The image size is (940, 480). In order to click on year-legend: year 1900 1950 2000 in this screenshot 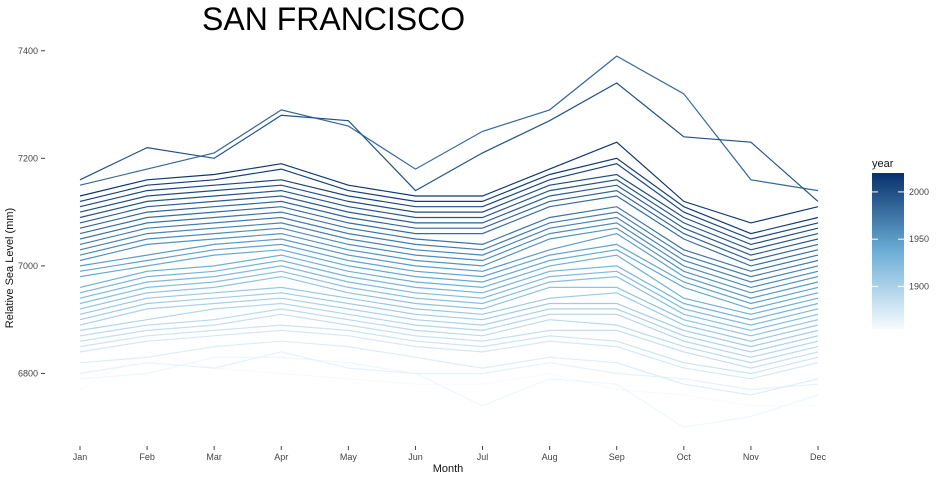, I will do `click(900, 243)`.